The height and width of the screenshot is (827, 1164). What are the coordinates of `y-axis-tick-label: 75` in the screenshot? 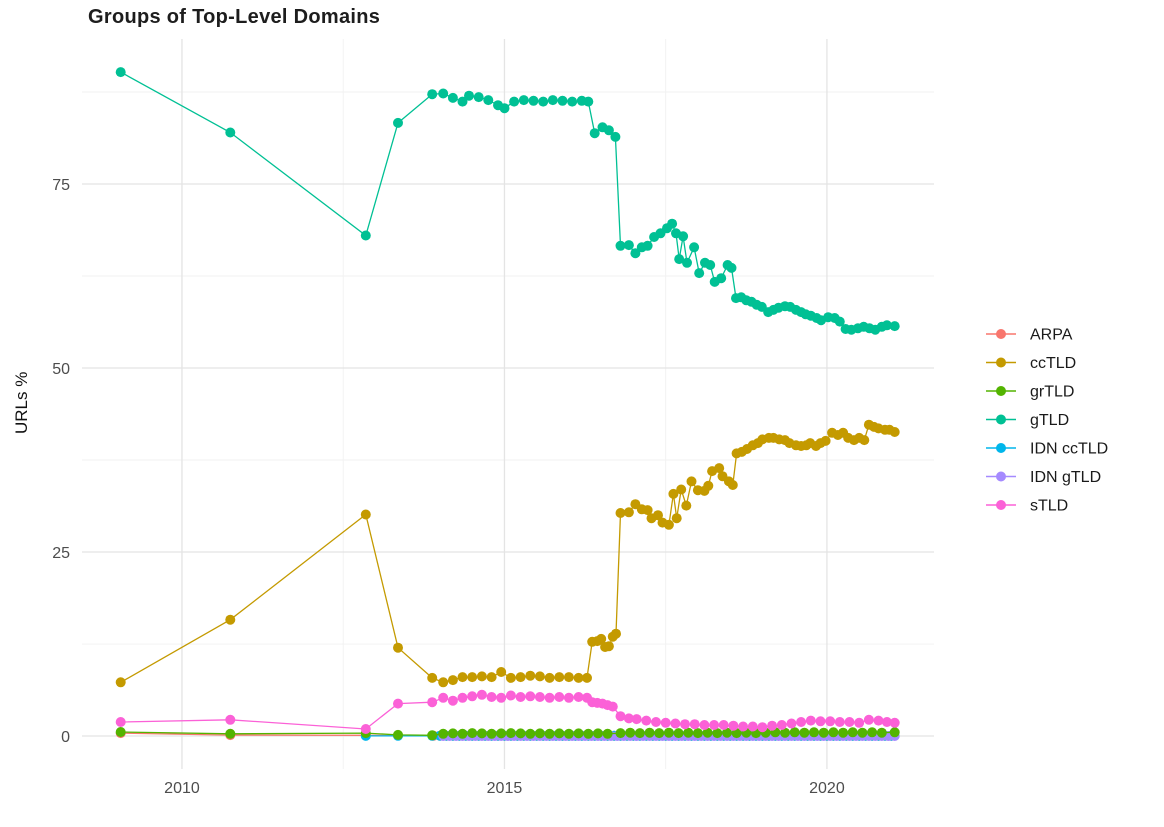 It's located at (61, 185).